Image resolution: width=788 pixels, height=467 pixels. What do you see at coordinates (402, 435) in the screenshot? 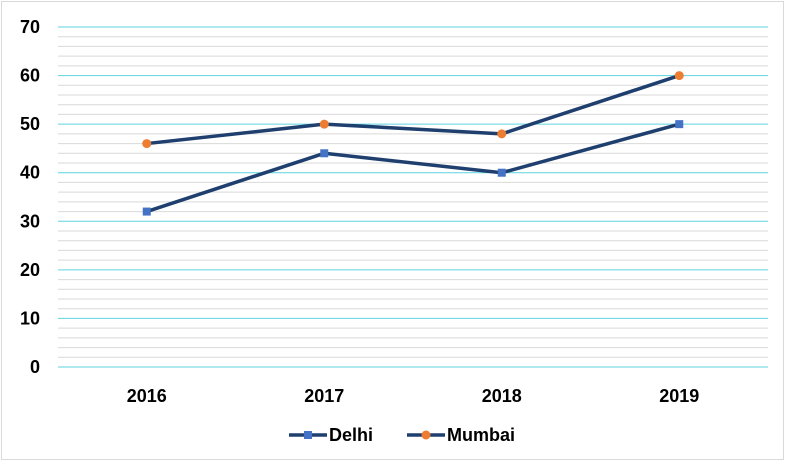
I see `legend: Delhi Mumbai` at bounding box center [402, 435].